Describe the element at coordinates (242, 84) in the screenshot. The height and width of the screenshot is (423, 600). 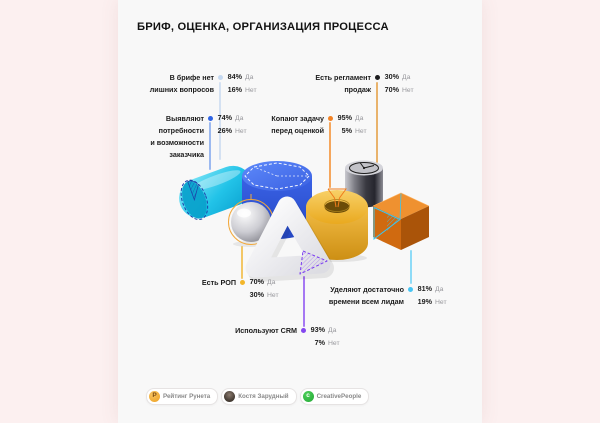
I see `callout-stats: 84% Да 16% Нет` at that location.